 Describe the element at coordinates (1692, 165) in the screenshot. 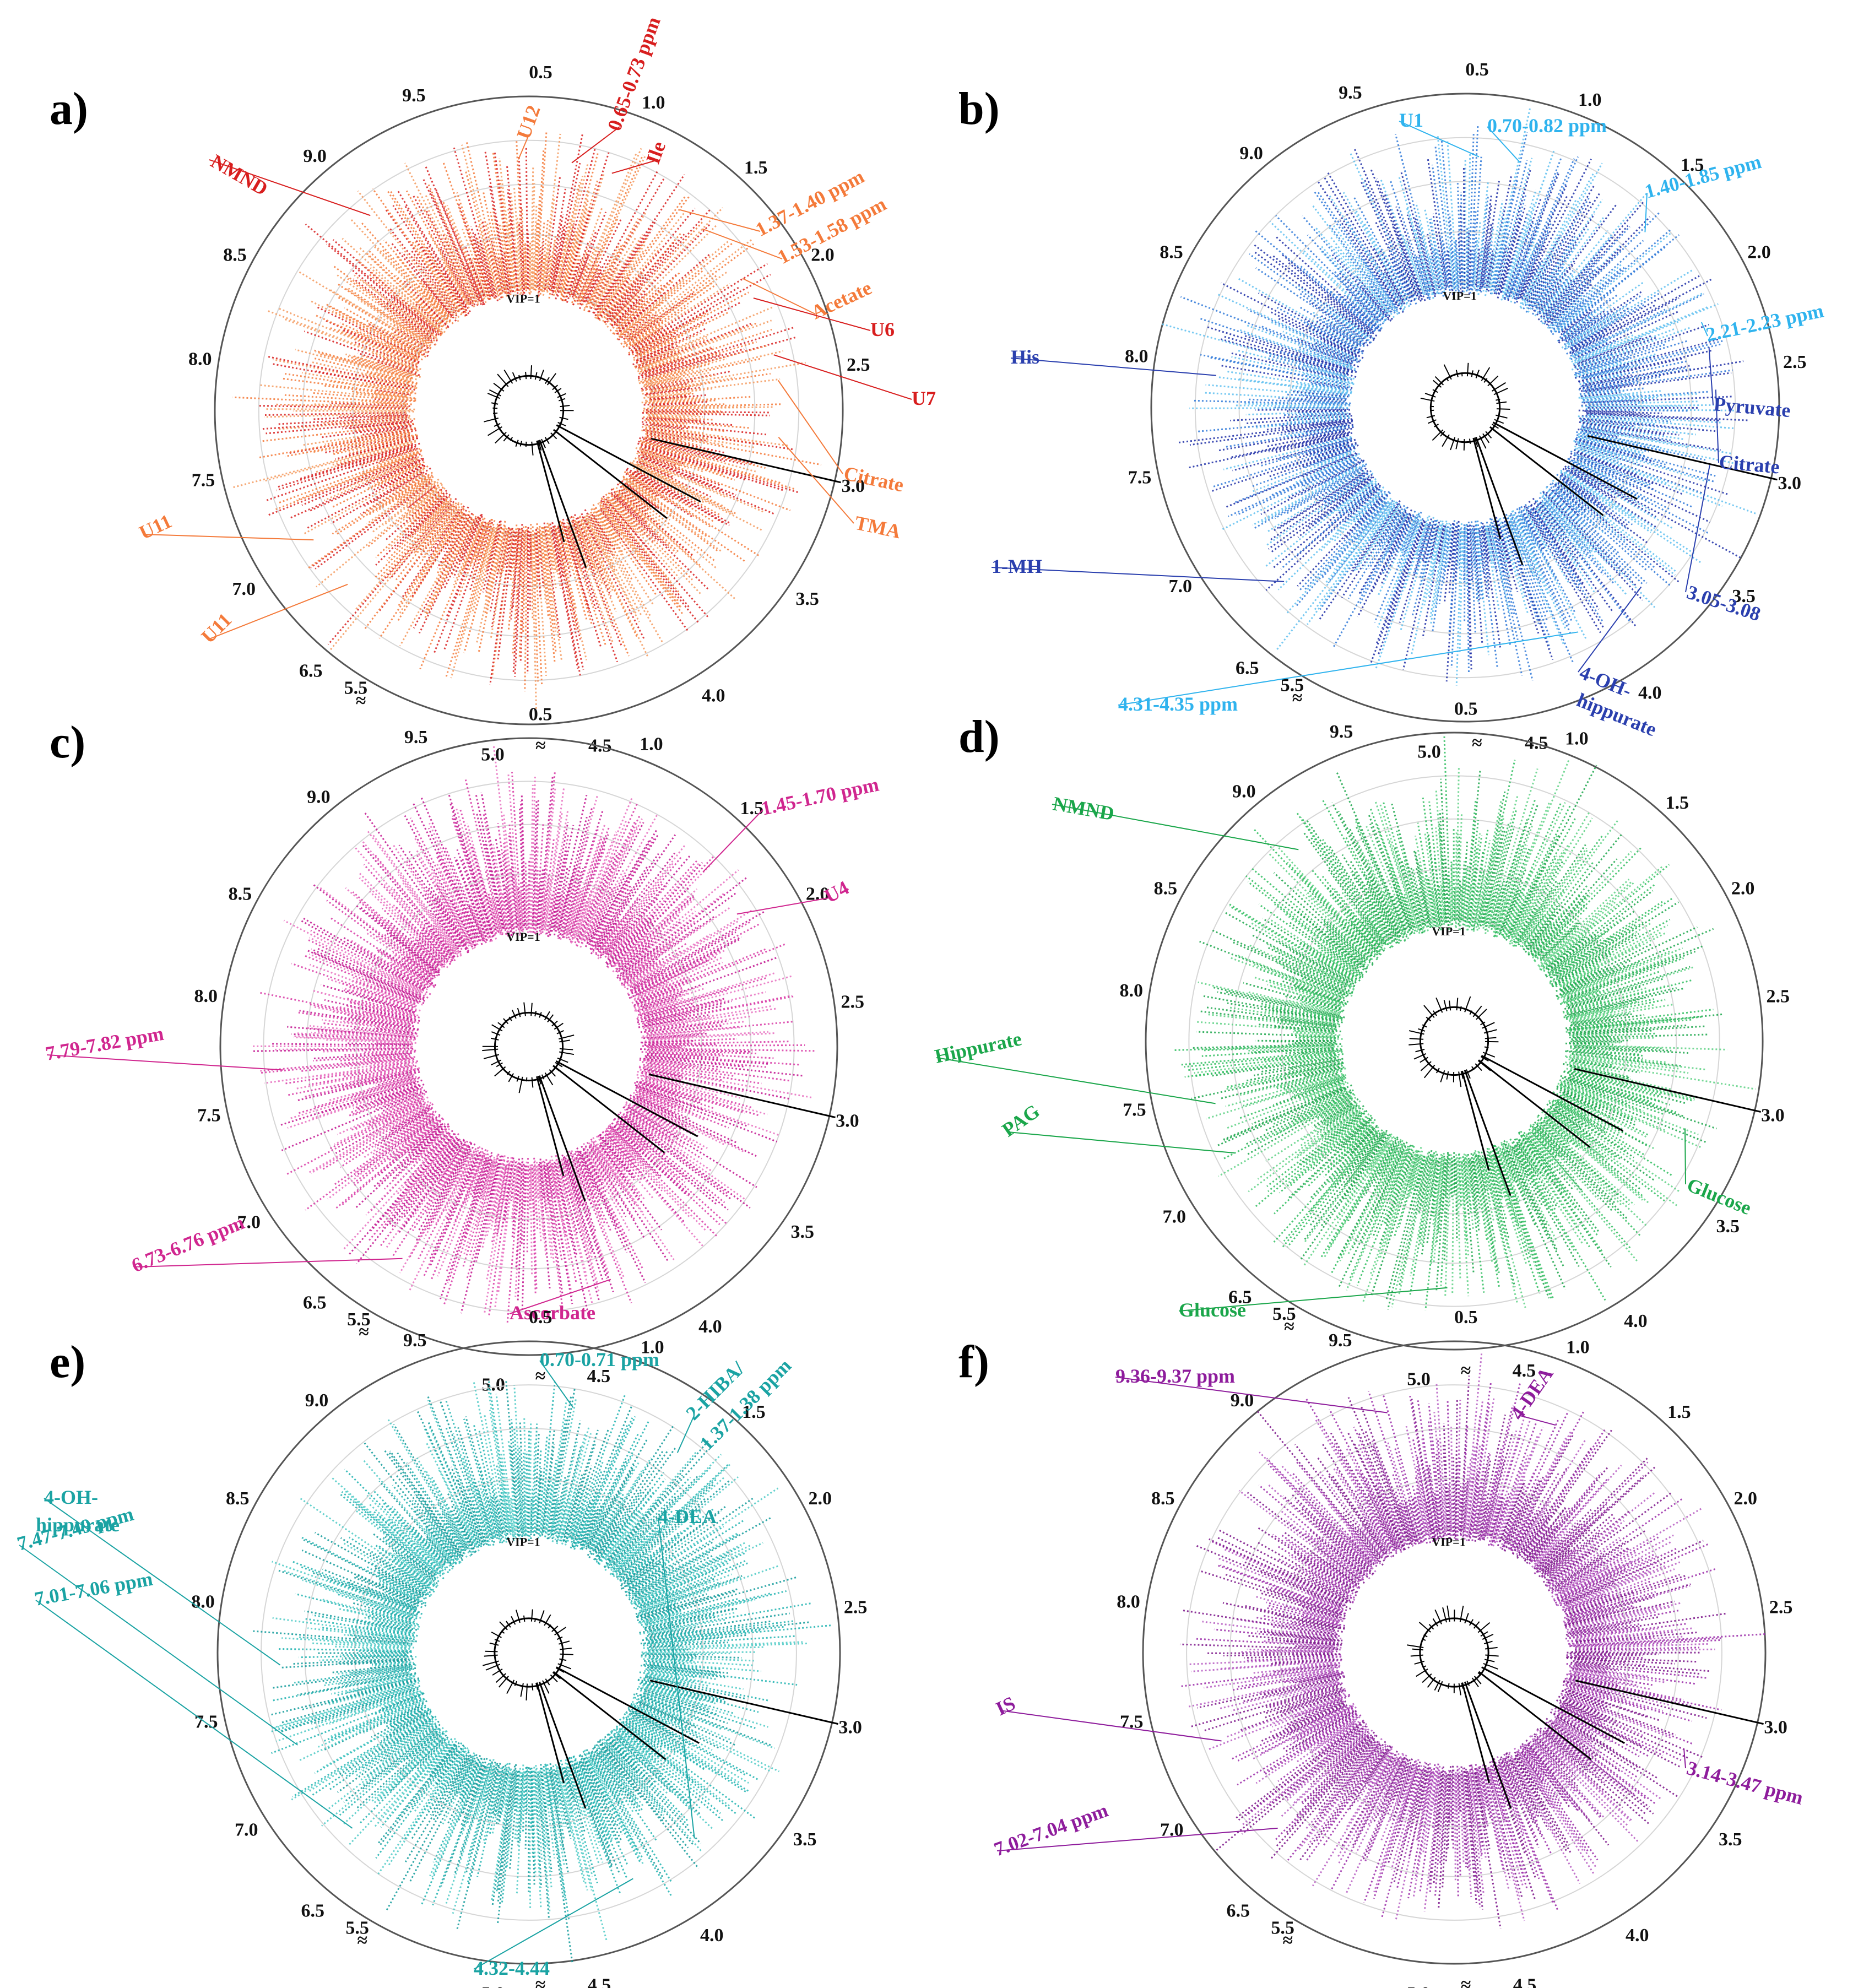

I see `ppm-tick-label: 1.5` at that location.